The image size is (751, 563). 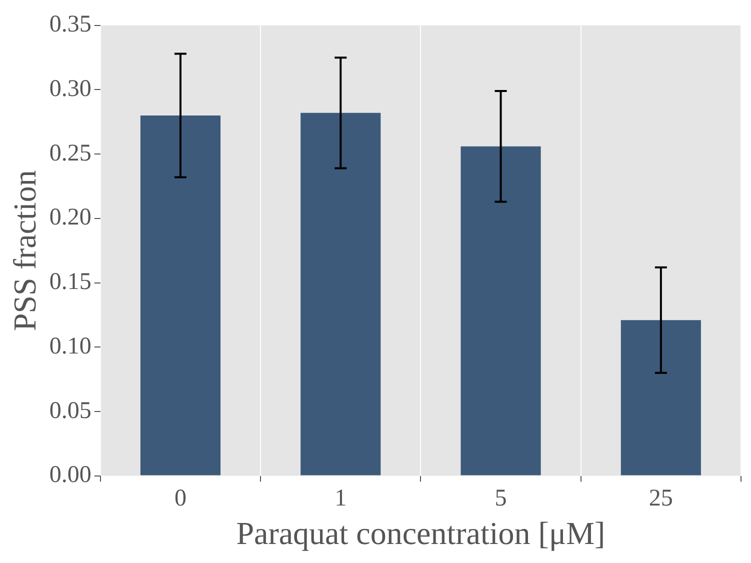 I want to click on y-tick-label: 0.10, so click(x=70, y=346).